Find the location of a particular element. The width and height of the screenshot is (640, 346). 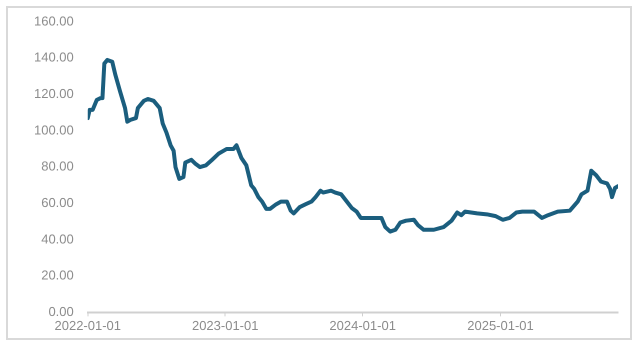

x-tick-label: 2023-01-01 is located at coordinates (225, 325).